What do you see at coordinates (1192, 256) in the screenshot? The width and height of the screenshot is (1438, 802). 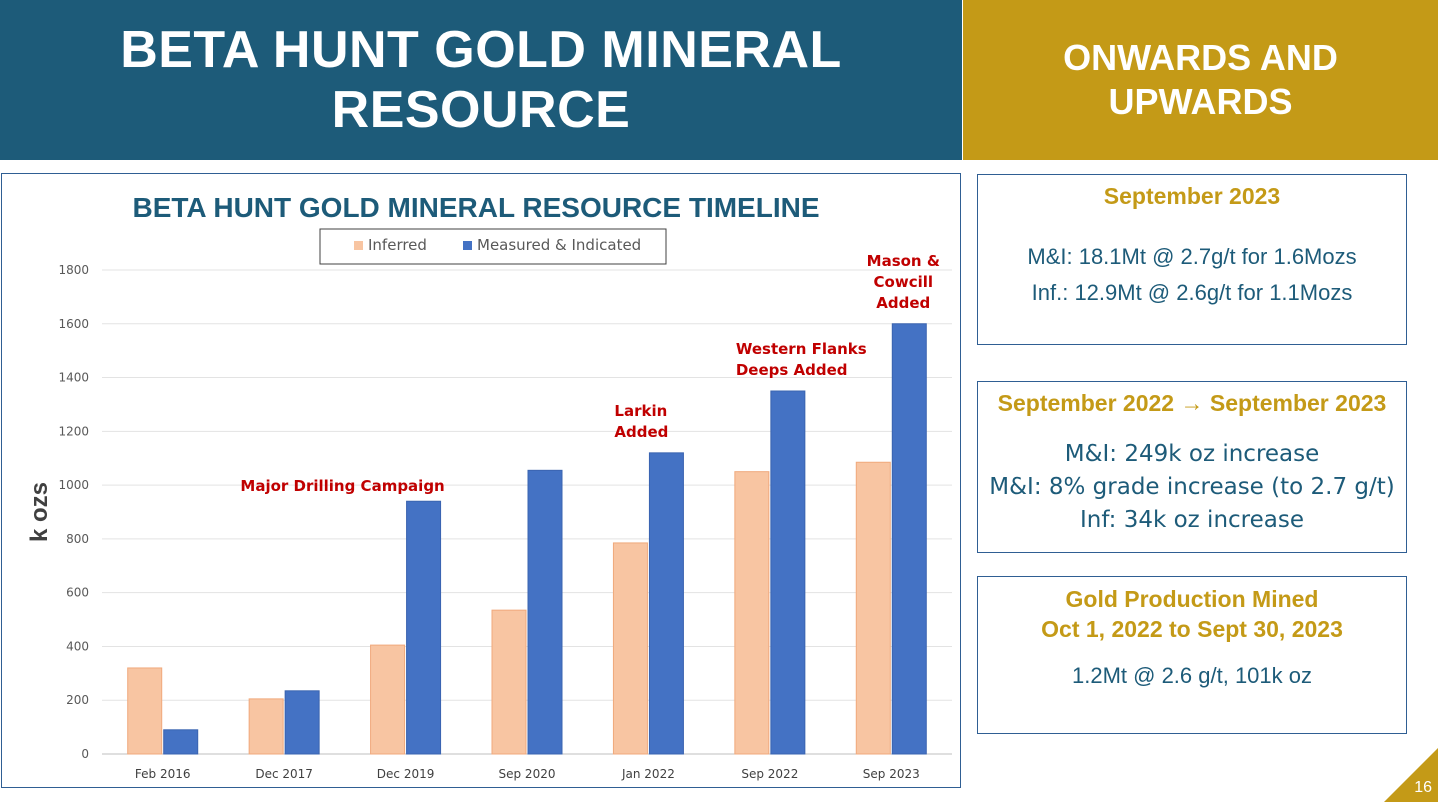 I see `current-mi-line: M&I: 18.1Mt @ 2.7g/t for 1.6Mozs` at bounding box center [1192, 256].